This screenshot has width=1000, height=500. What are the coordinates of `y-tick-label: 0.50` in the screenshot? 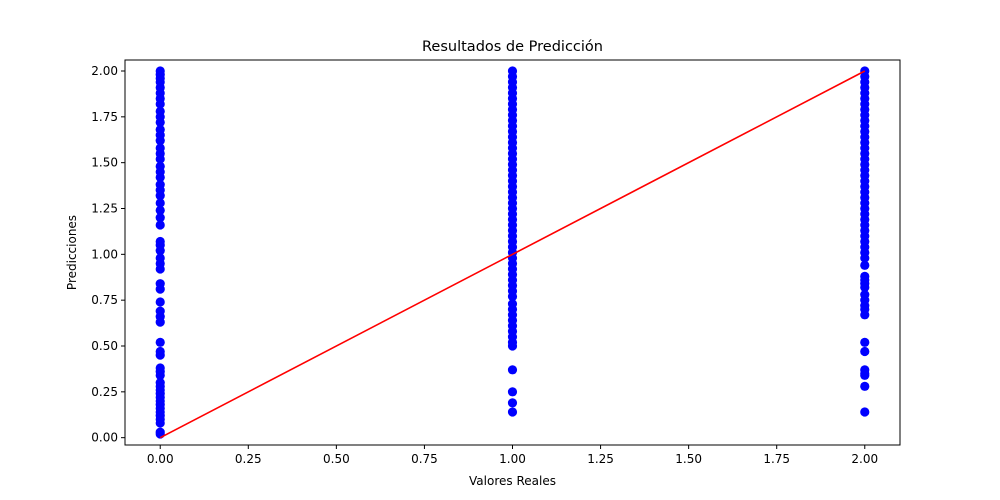 It's located at (104, 346).